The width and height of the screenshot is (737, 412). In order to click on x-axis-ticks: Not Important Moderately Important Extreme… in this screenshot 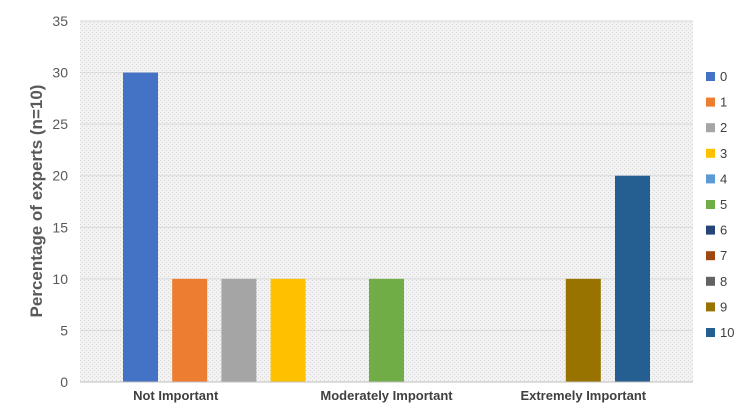, I will do `click(390, 395)`.